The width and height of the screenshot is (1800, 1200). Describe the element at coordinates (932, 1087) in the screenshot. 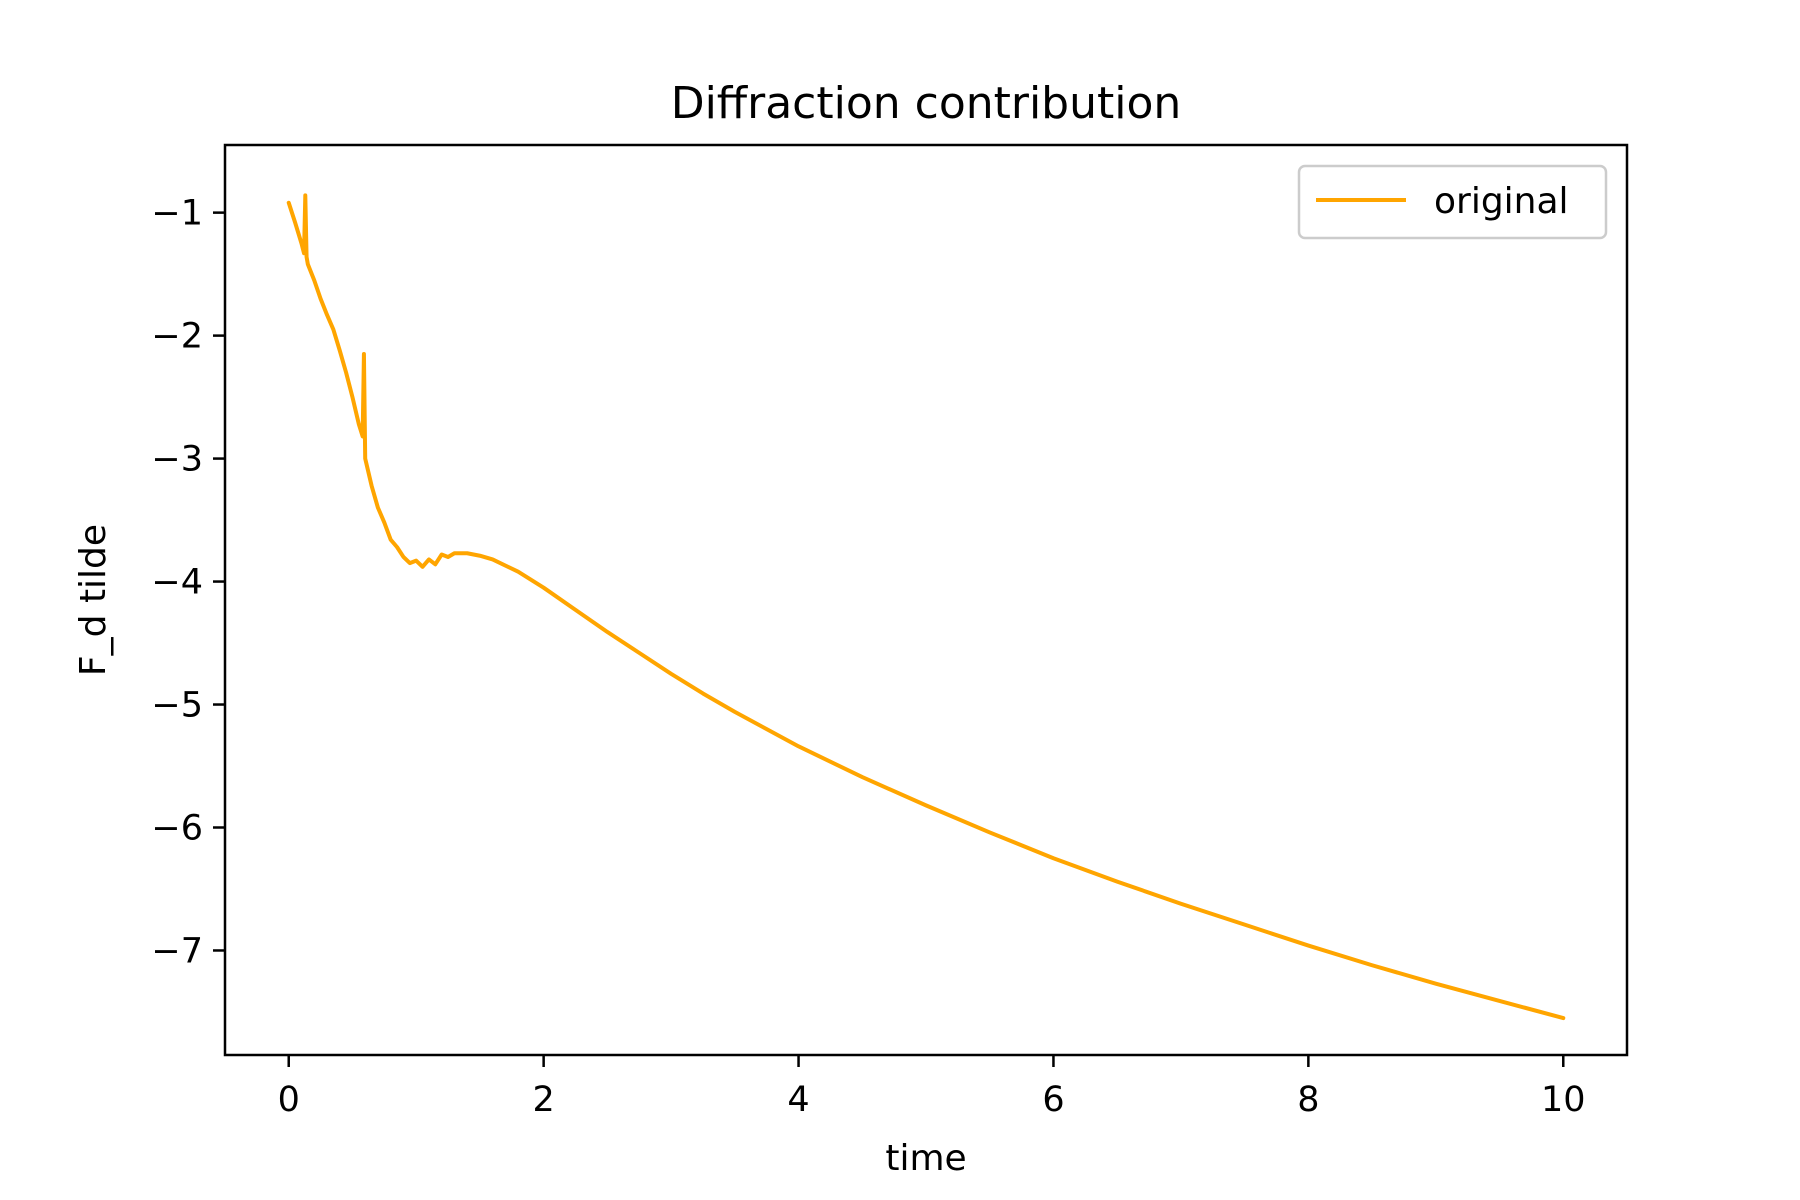

I see `x-axis-ticks: 0 2 4 6 8 10` at that location.